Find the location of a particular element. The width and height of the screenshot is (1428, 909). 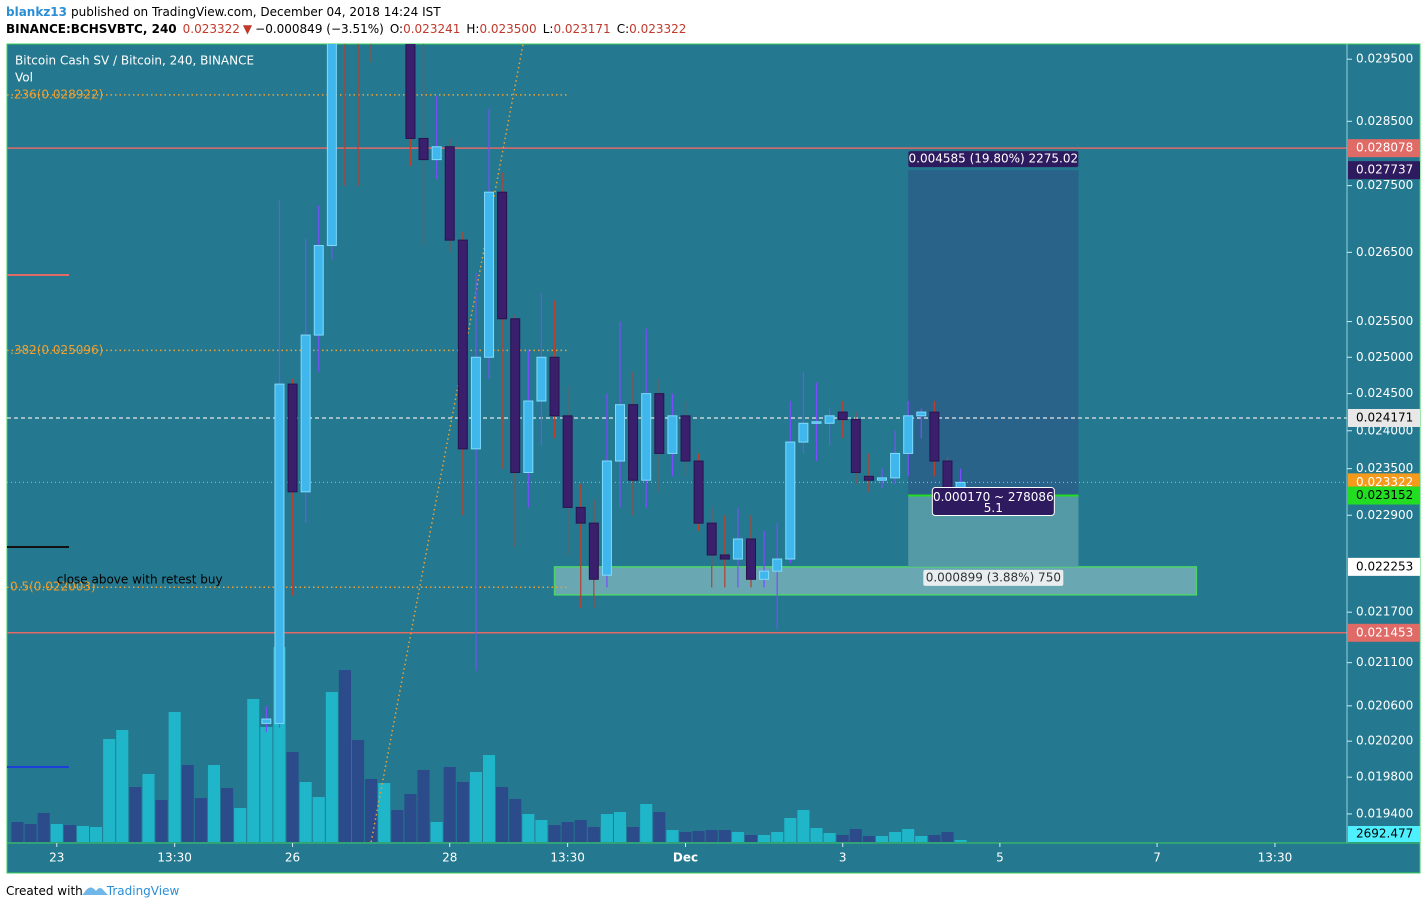

y-tick-label: 0.027500 is located at coordinates (1384, 185).